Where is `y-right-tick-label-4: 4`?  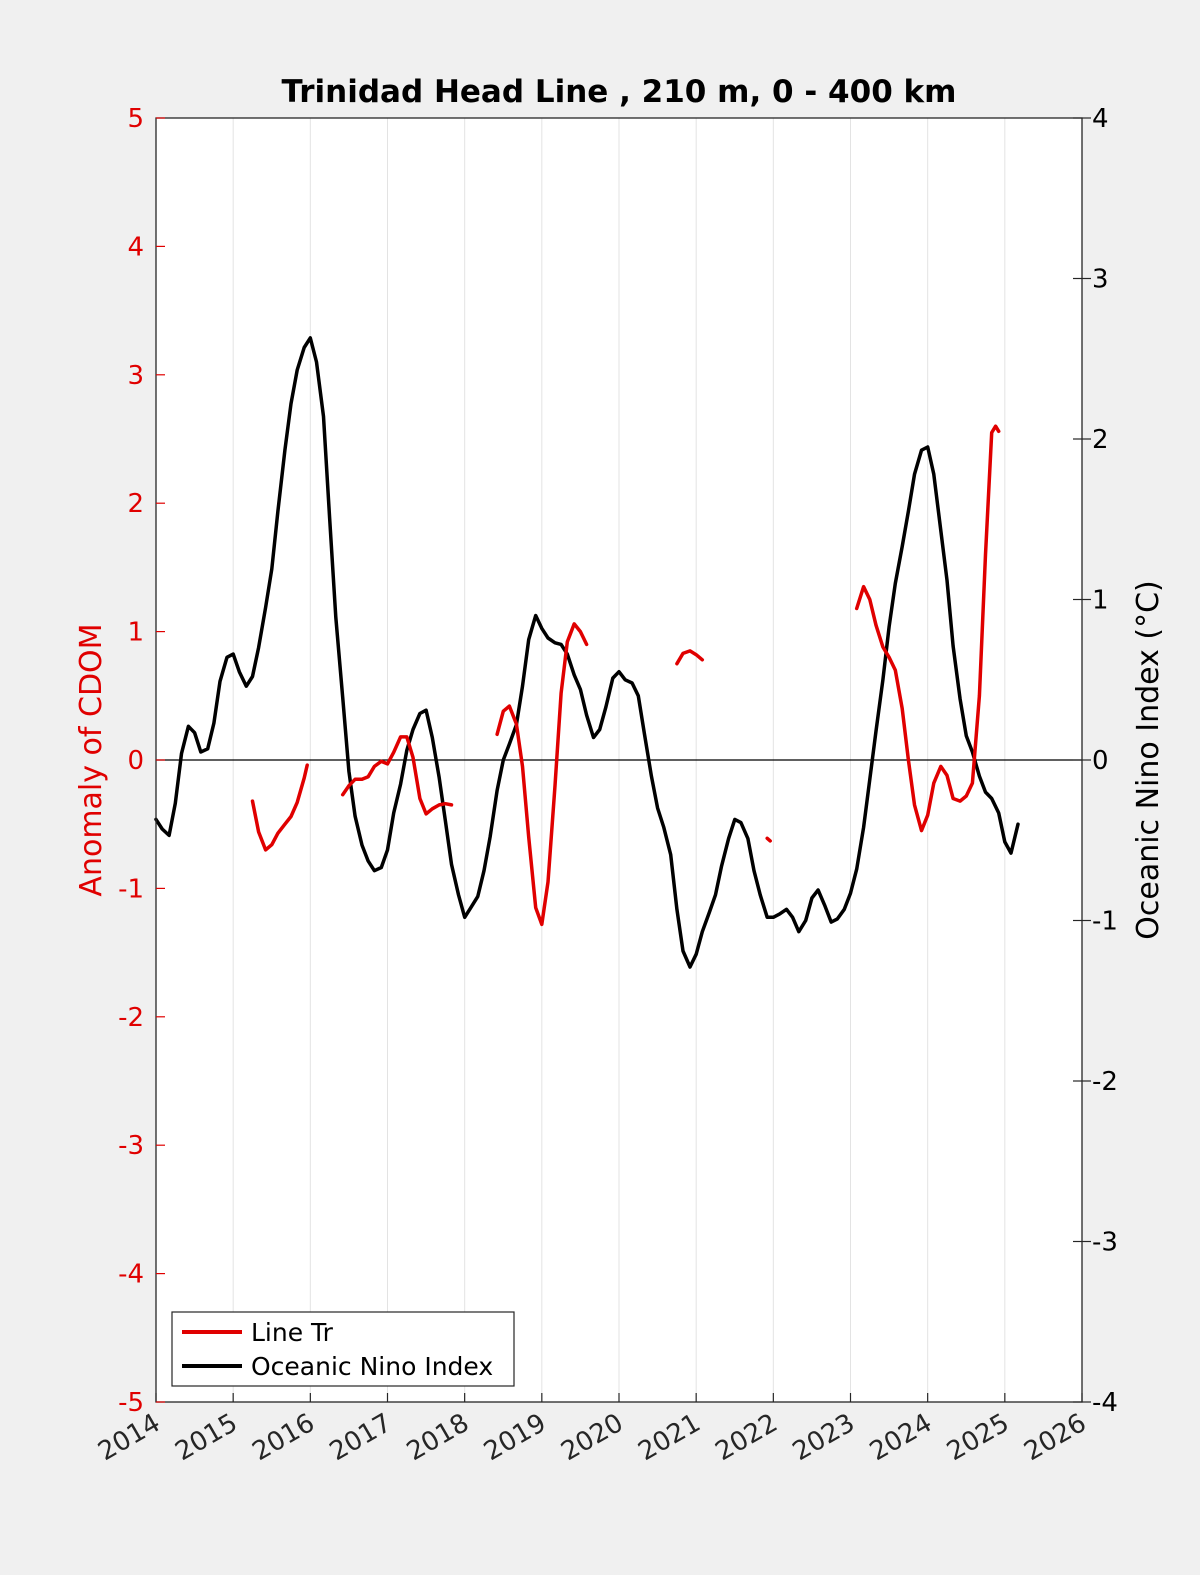 y-right-tick-label-4: 4 is located at coordinates (1100, 119).